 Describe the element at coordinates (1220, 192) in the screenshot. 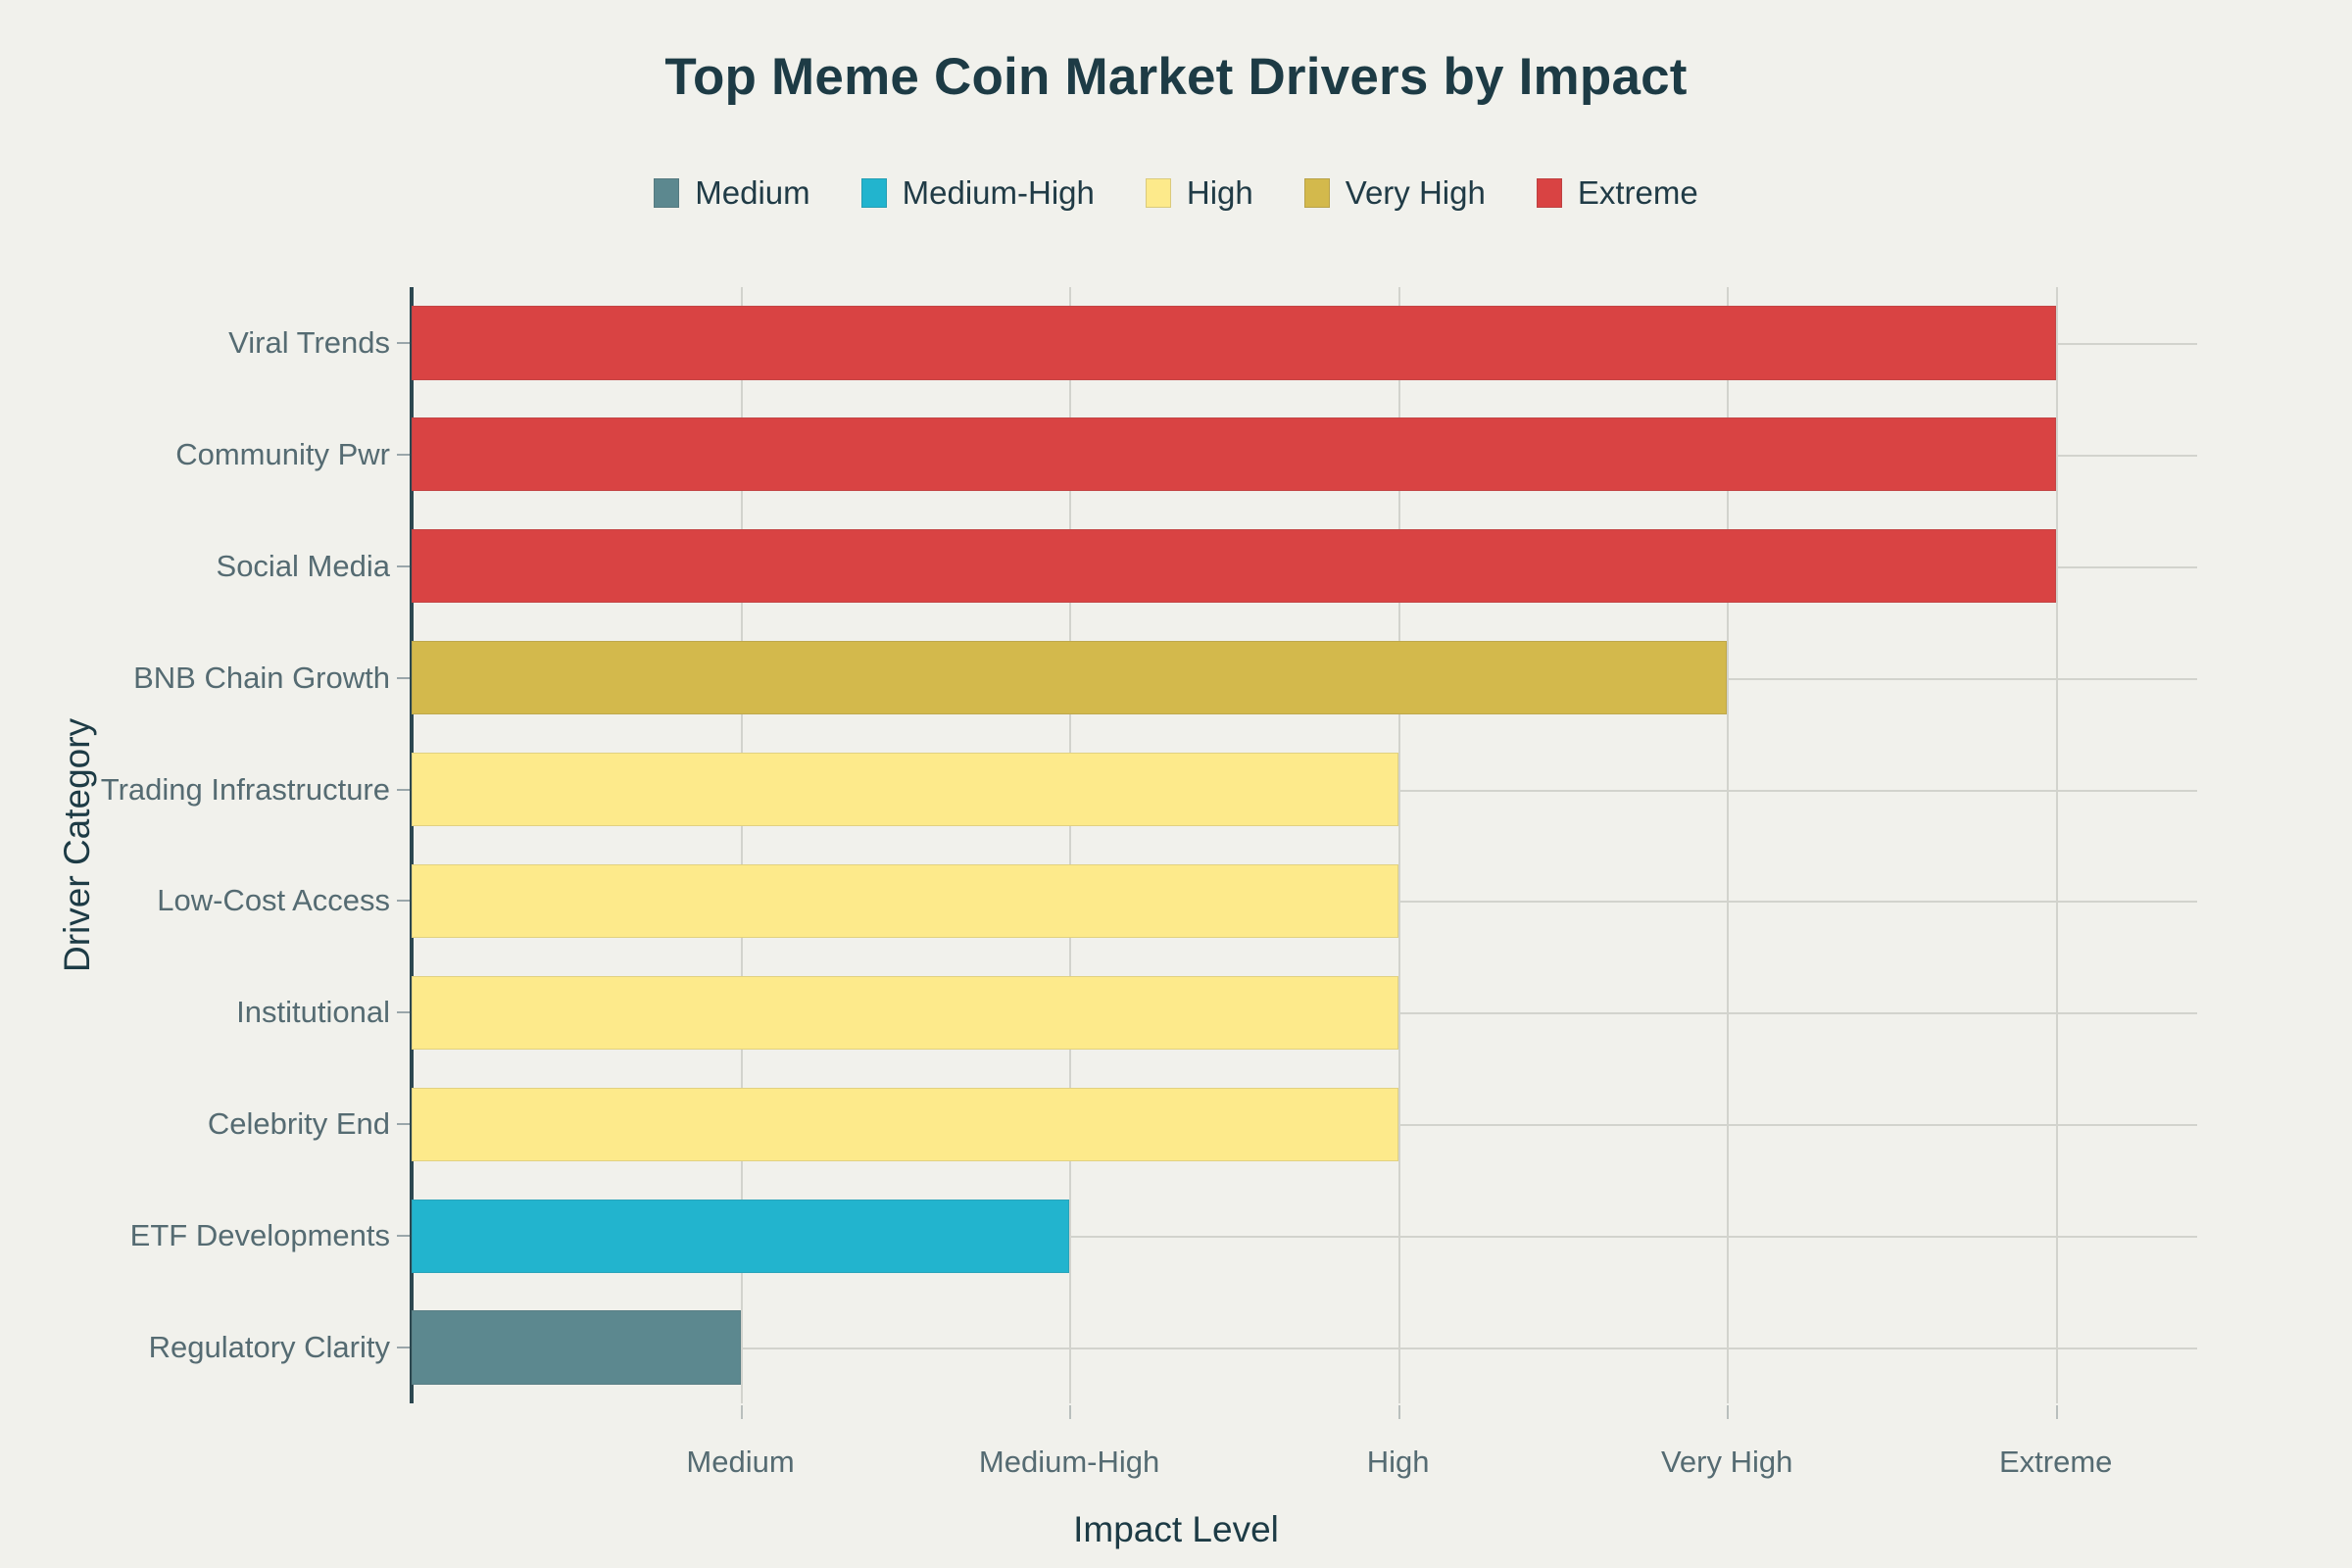

I see `legend-label-high: High` at that location.